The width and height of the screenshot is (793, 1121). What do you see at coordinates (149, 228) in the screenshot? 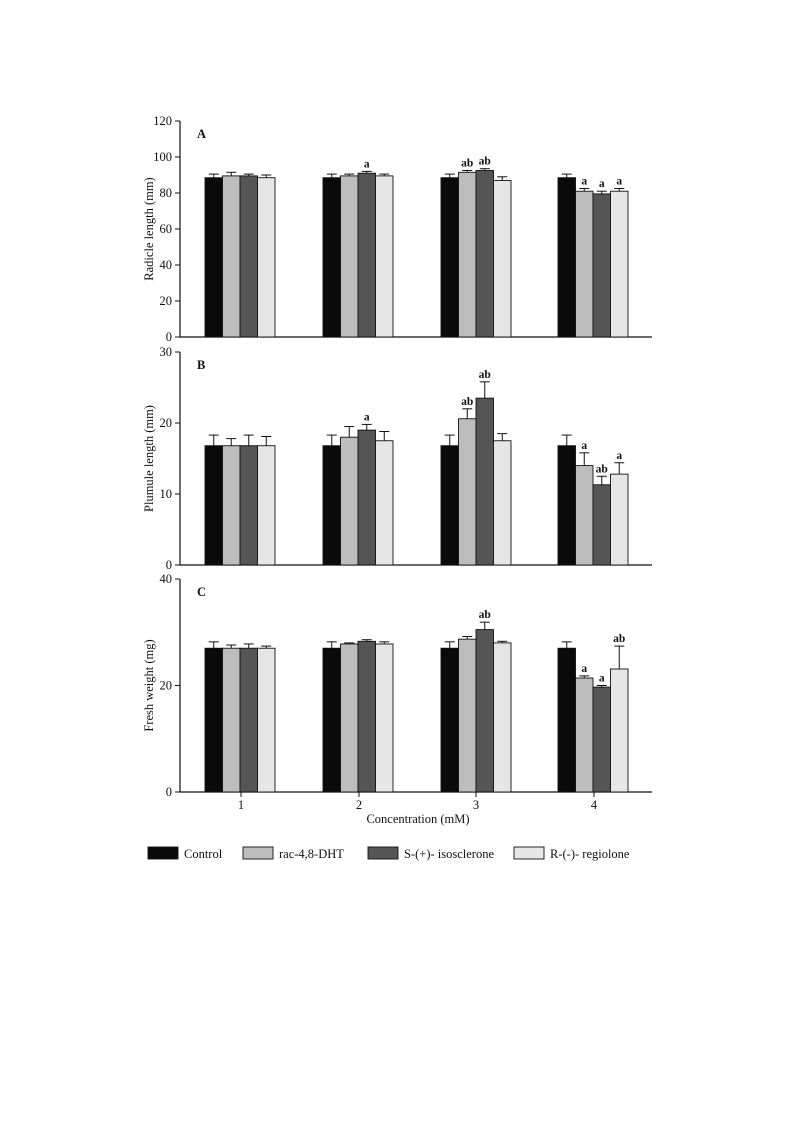
I see `y-axis-title: Radicle length (mm)` at bounding box center [149, 228].